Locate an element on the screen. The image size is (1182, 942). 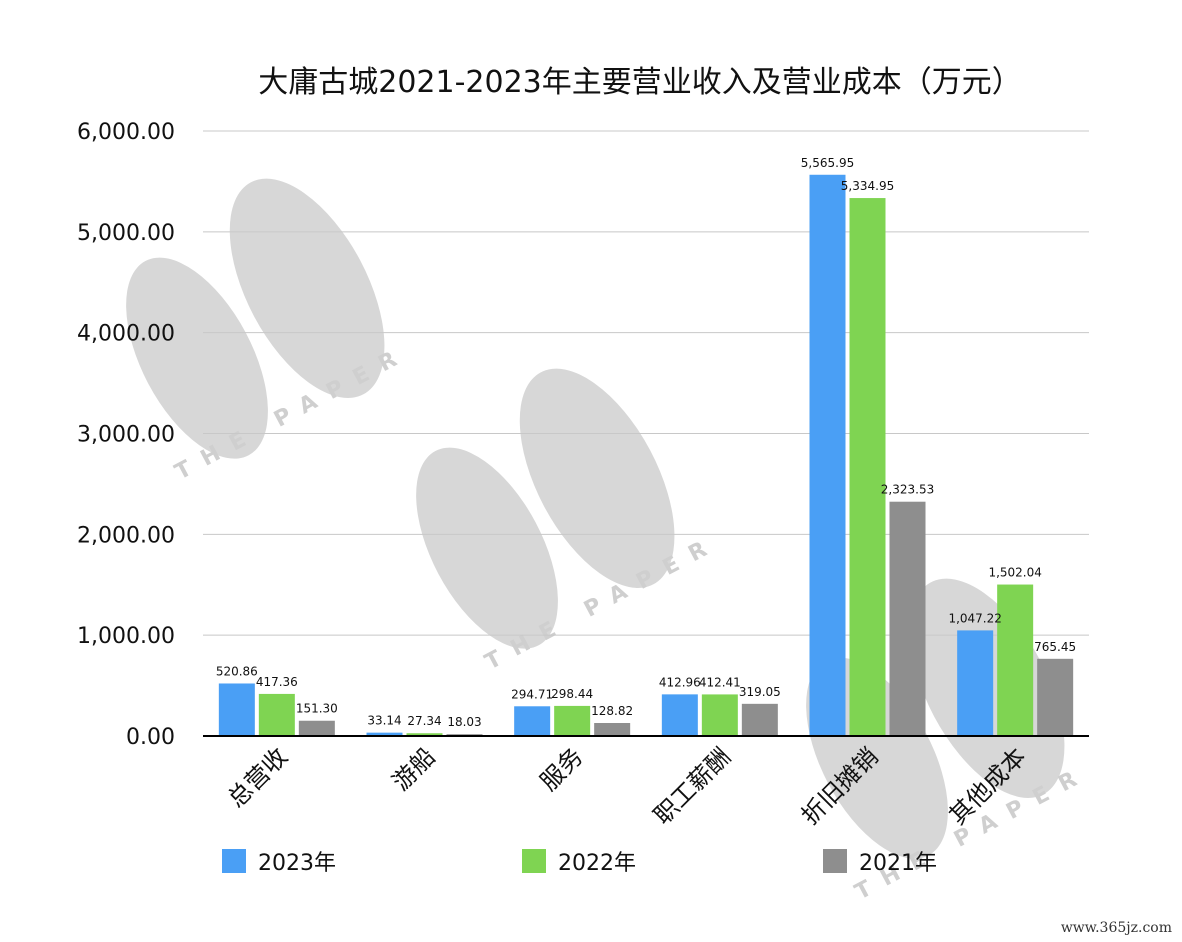
x-tick-label: 游船 is located at coordinates (414, 769).